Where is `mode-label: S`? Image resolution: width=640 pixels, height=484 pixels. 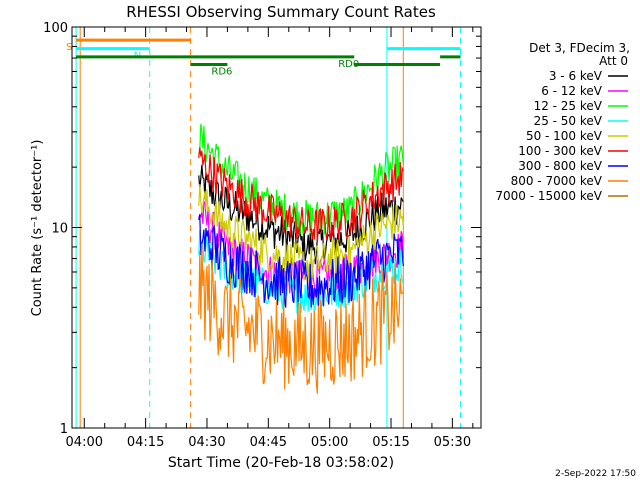 mode-label: S is located at coordinates (69, 47).